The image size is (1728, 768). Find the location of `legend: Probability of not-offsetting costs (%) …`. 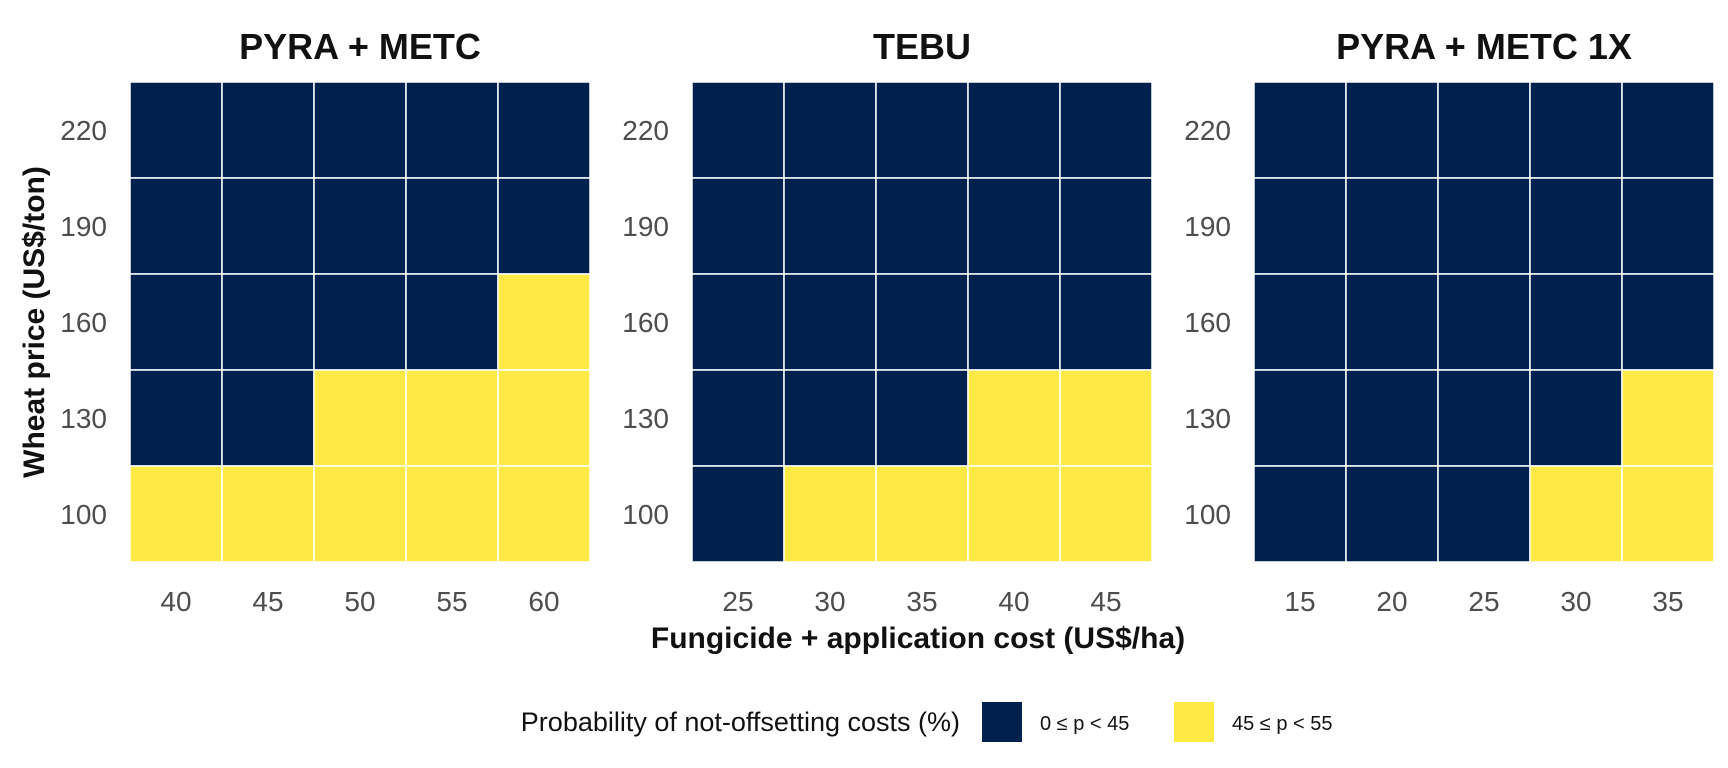

legend: Probability of not-offsetting costs (%) … is located at coordinates (927, 722).